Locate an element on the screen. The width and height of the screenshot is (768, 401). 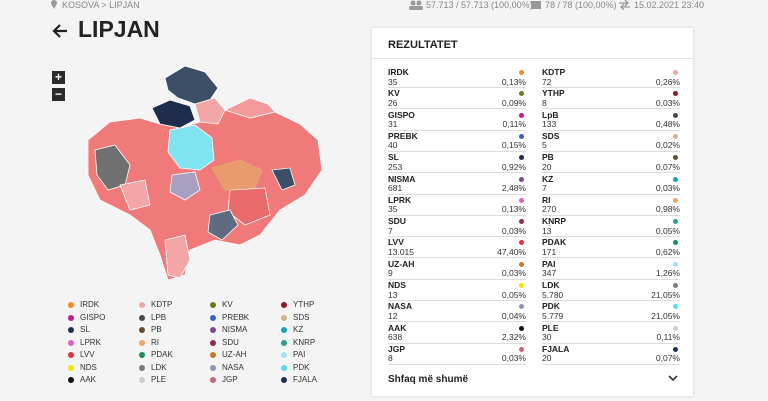
stations-stat: 78 / 78 (100,00%) is located at coordinates (581, 5).